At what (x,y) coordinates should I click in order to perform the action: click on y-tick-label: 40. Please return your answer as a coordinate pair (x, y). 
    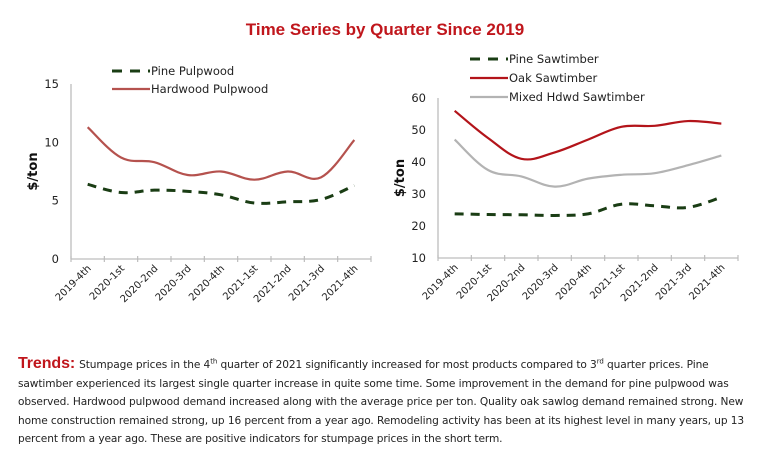
    Looking at the image, I should click on (418, 162).